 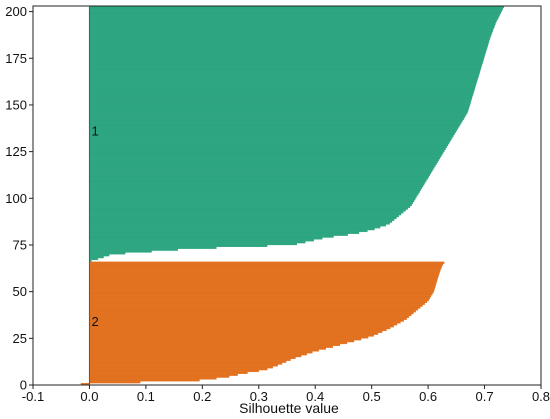 I want to click on cluster-label-2: 2, so click(x=94, y=321).